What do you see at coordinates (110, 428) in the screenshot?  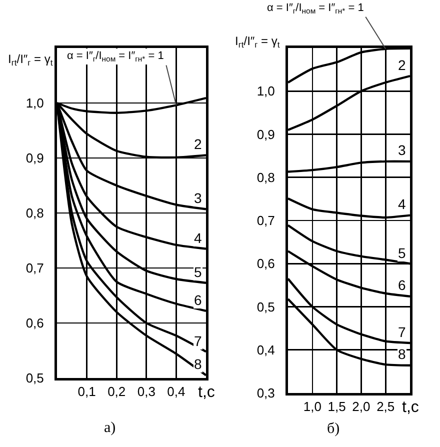 I see `text: а)` at bounding box center [110, 428].